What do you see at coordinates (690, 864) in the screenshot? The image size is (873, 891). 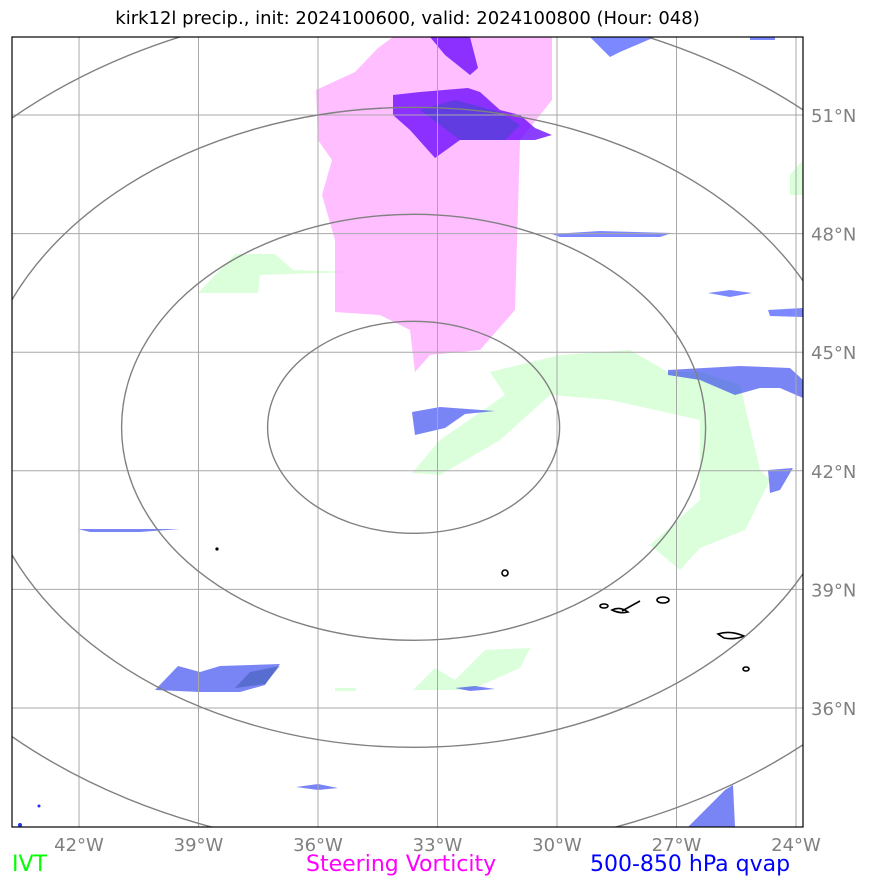 I see `legend-qvap: 500-850 hPa qvap` at bounding box center [690, 864].